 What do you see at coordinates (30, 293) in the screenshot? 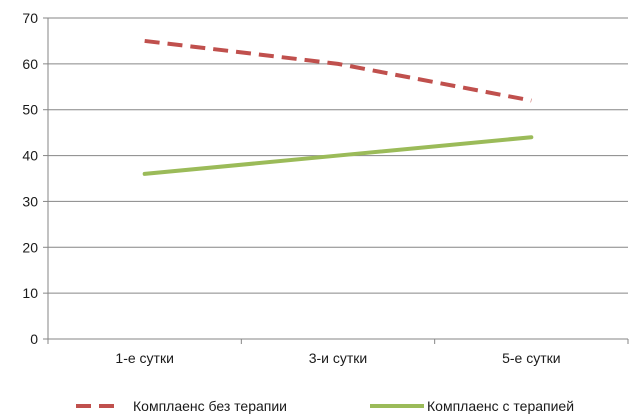
I see `y-tick-label: 10` at bounding box center [30, 293].